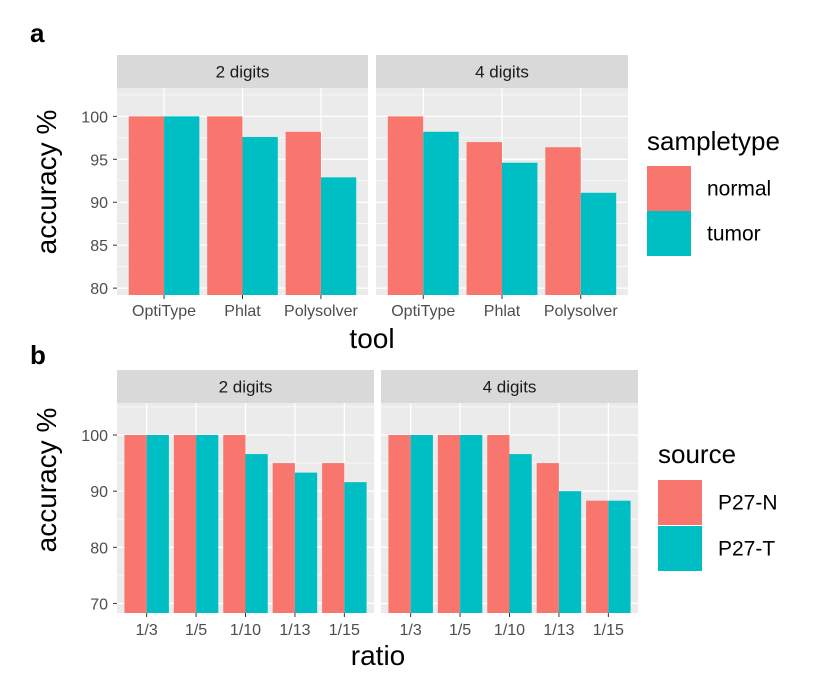  What do you see at coordinates (748, 503) in the screenshot?
I see `legend-label-P27-N: P27-N` at bounding box center [748, 503].